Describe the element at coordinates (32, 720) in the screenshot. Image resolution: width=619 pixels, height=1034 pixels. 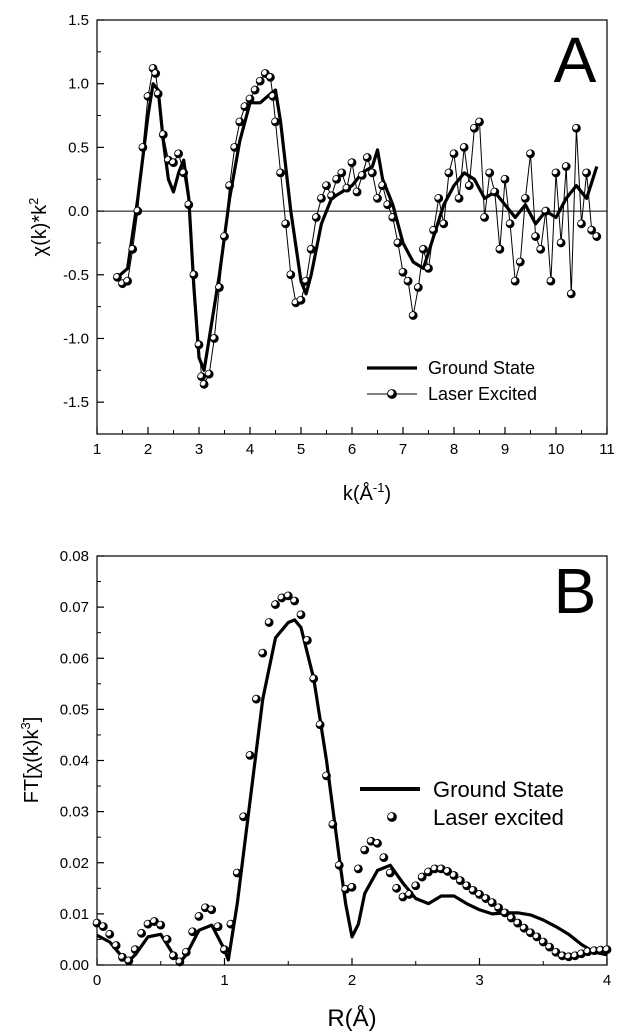
I see `panel-b-ylabel-tail: ]` at that location.